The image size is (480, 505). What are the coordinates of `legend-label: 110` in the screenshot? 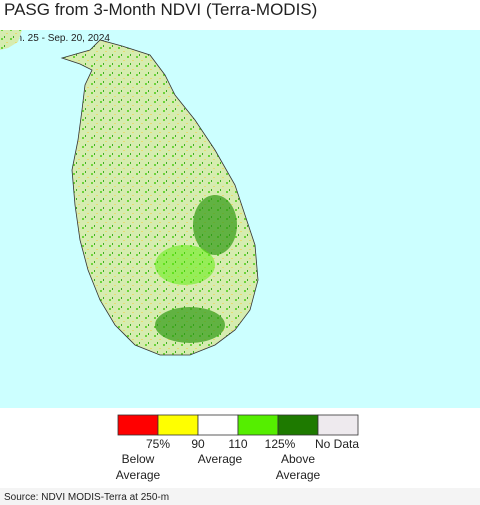 It's located at (237, 444).